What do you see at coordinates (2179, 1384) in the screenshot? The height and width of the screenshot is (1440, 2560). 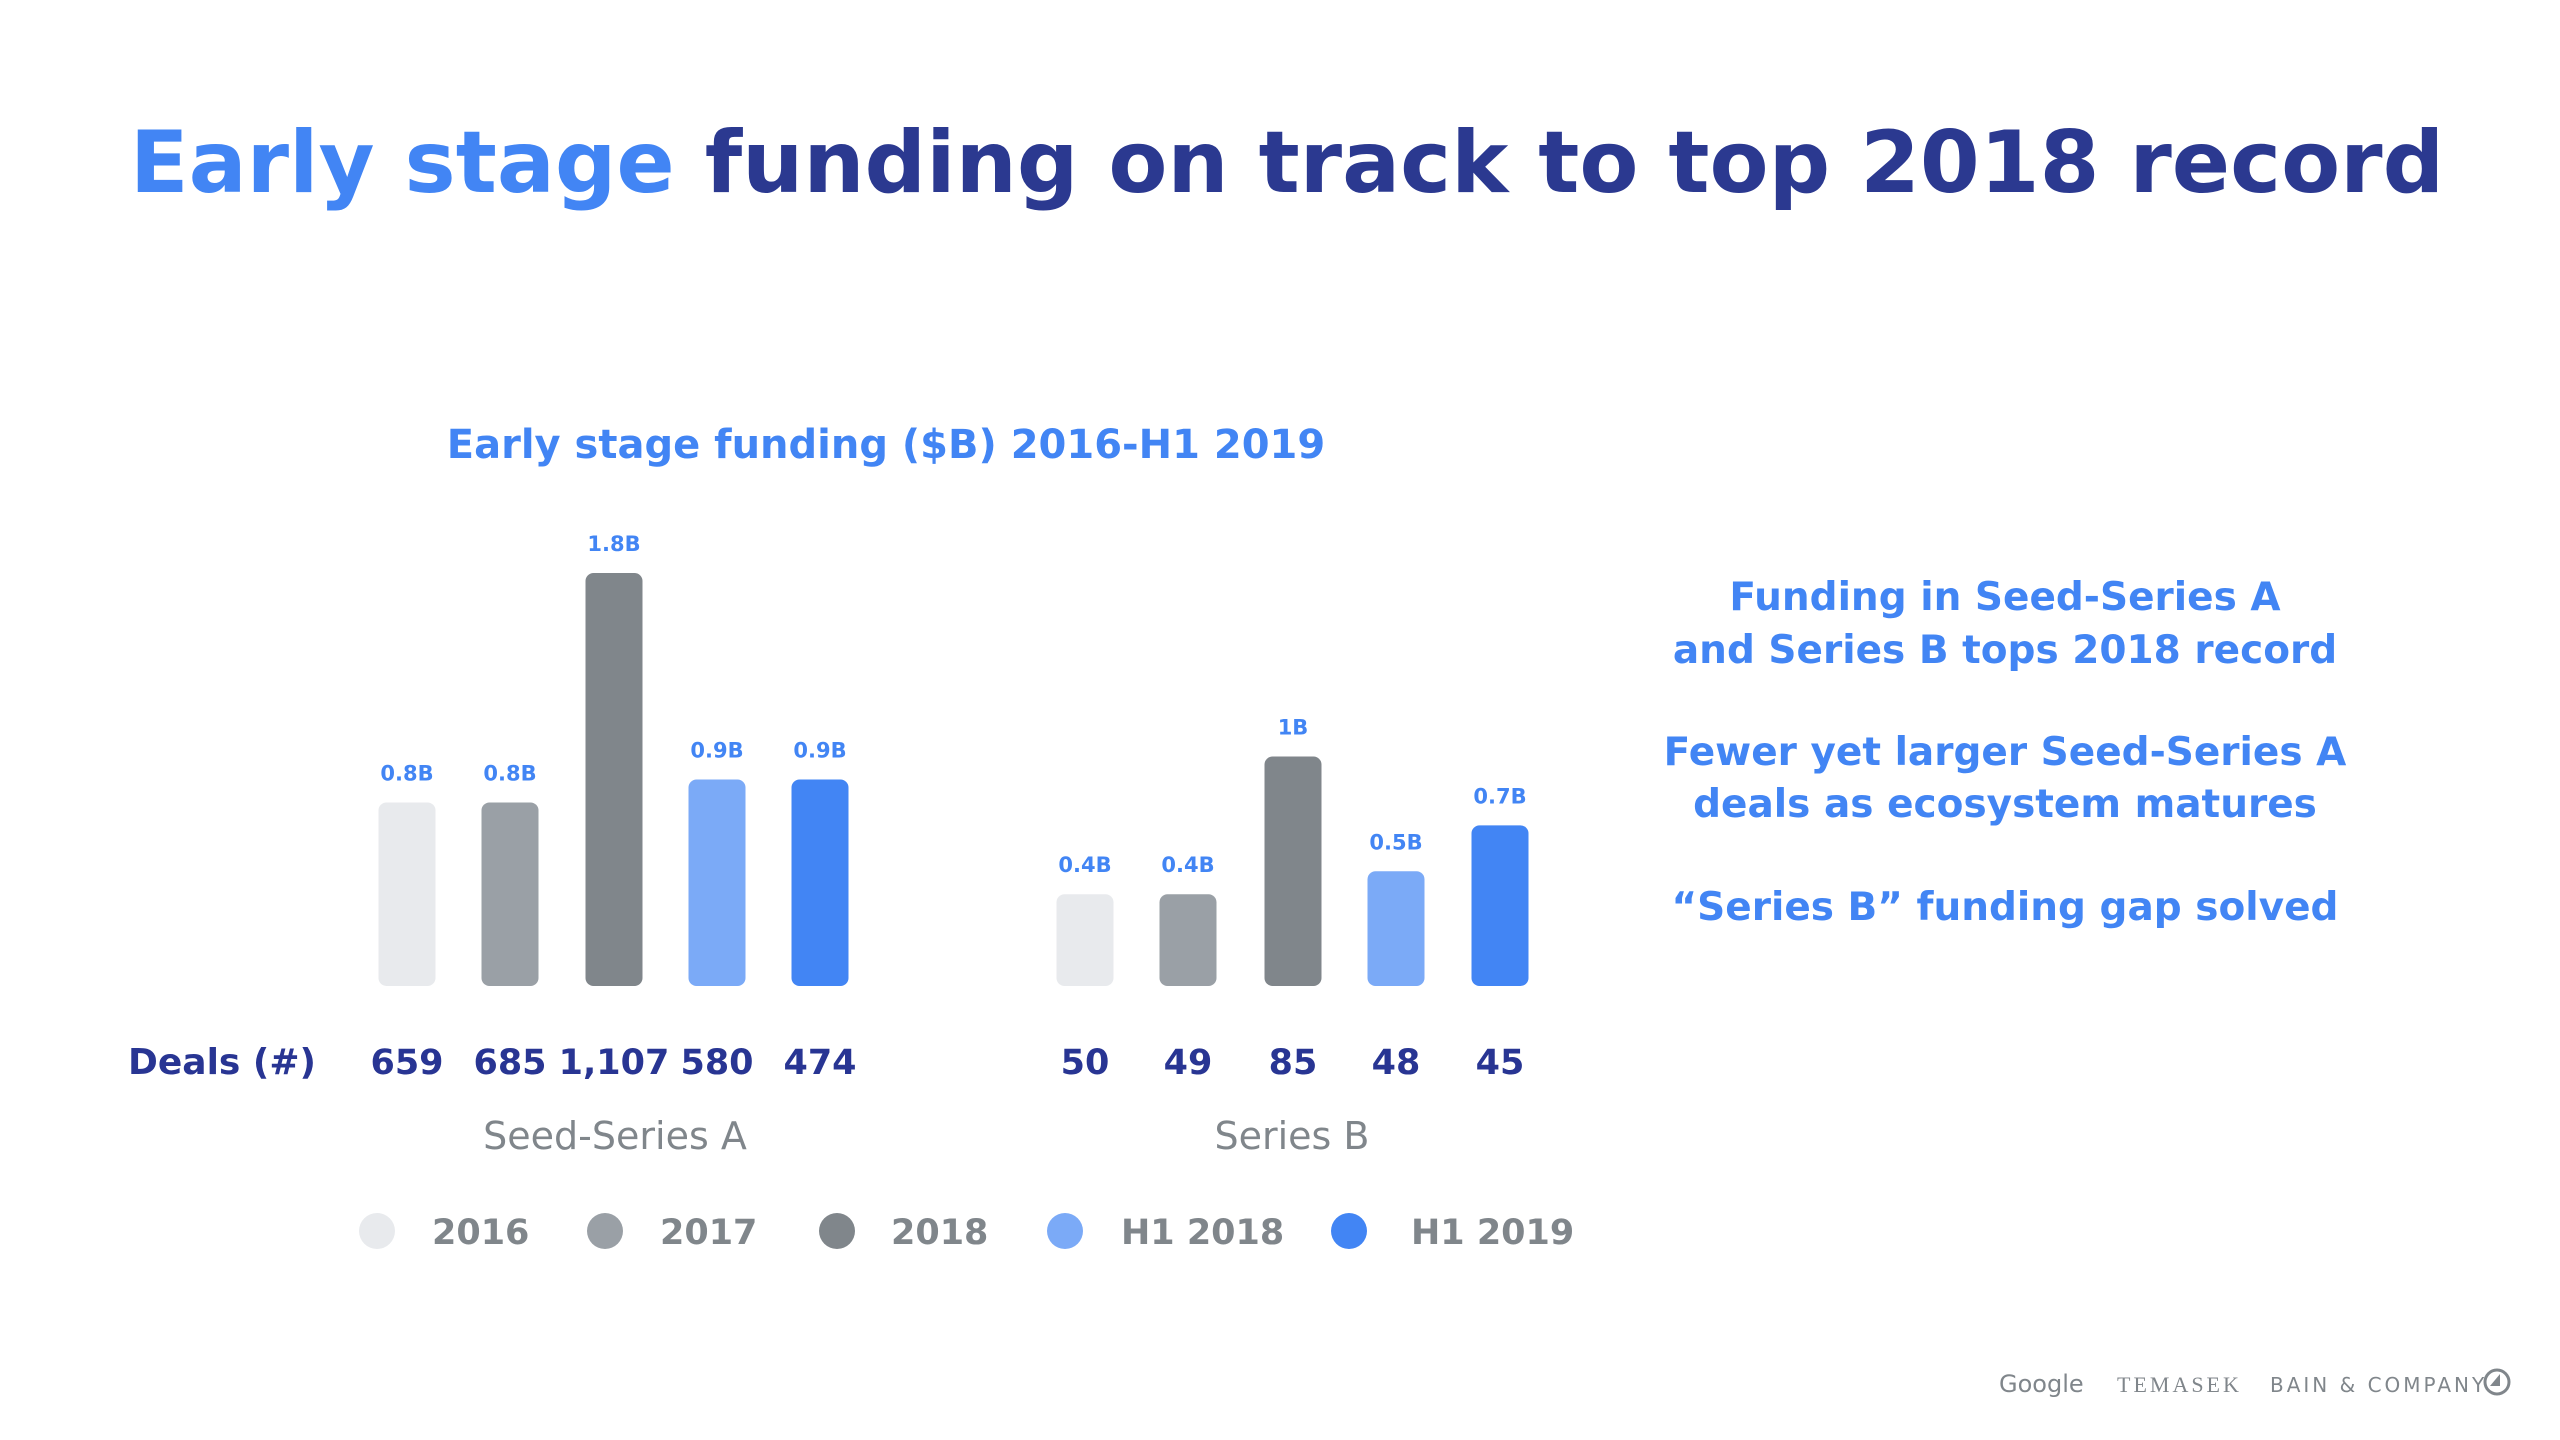 I see `temasek-logo: TEMASEK` at bounding box center [2179, 1384].